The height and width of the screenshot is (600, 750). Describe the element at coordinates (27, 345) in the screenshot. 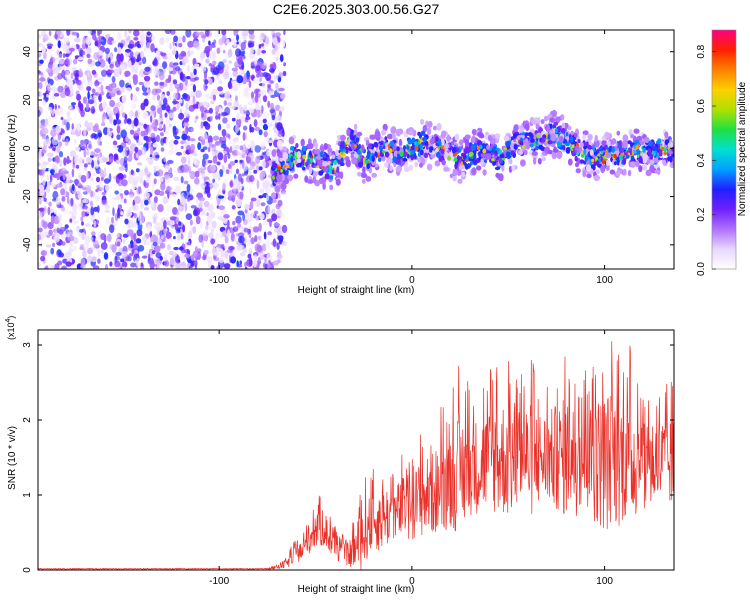

I see `snr-y-tick-label: 3` at that location.